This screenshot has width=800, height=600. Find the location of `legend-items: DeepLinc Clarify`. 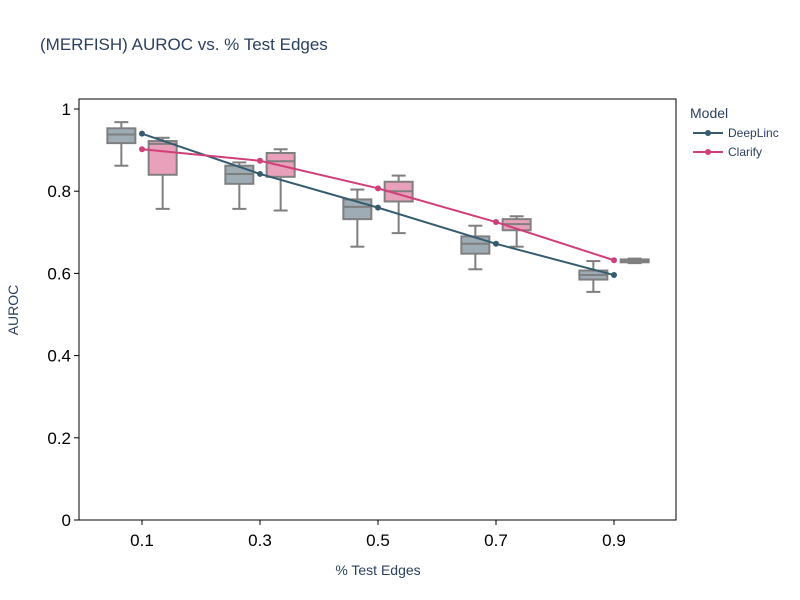

legend-items: DeepLinc Clarify is located at coordinates (736, 142).